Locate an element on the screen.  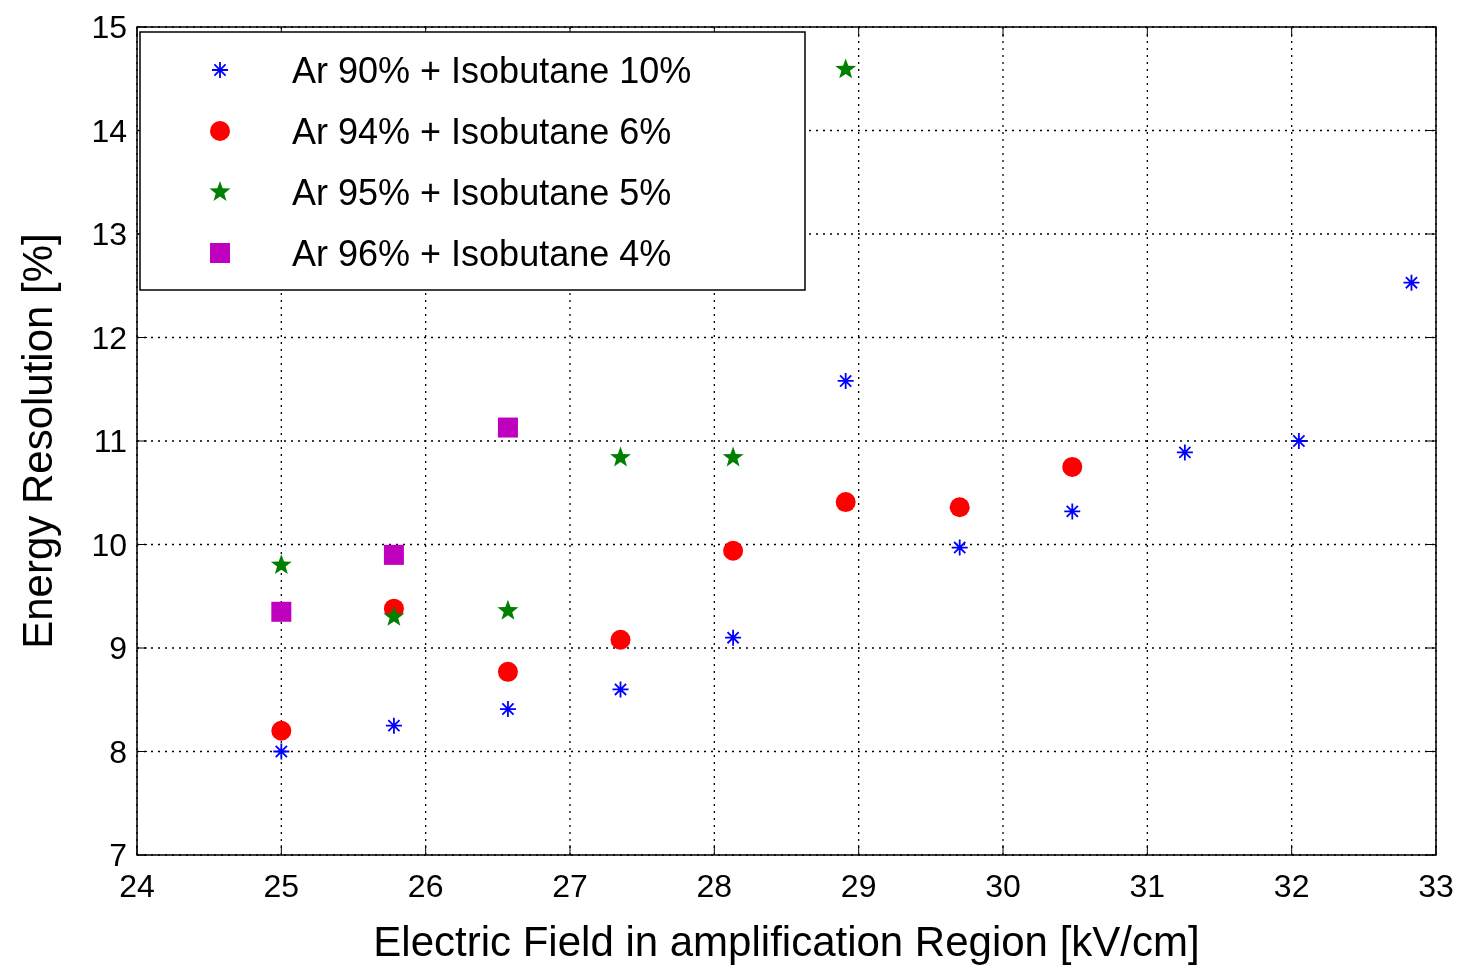
x-tick-label: 27 is located at coordinates (570, 886).